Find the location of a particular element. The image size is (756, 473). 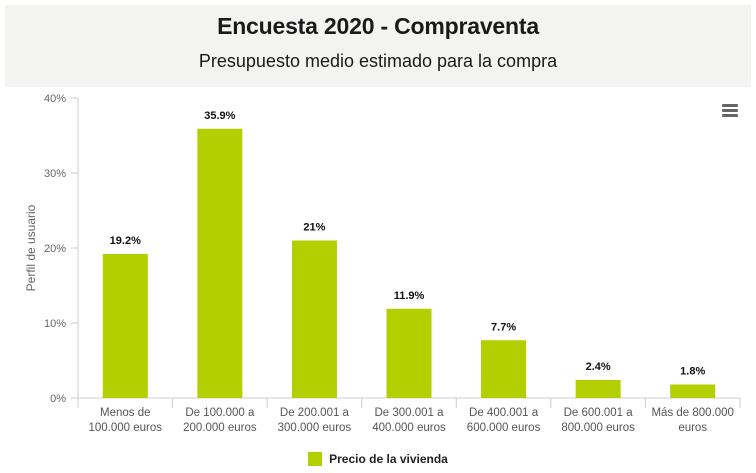

y-tick-label: 10% is located at coordinates (55, 324).